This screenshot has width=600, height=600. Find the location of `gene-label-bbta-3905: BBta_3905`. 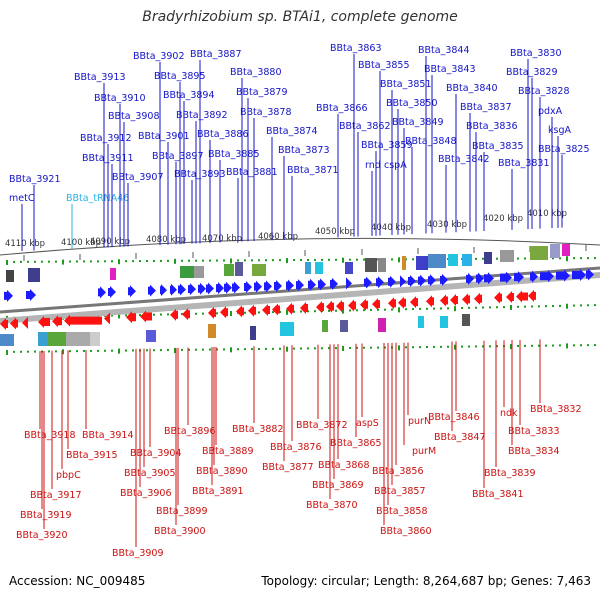

gene-label-bbta-3905: BBta_3905 is located at coordinates (150, 473).